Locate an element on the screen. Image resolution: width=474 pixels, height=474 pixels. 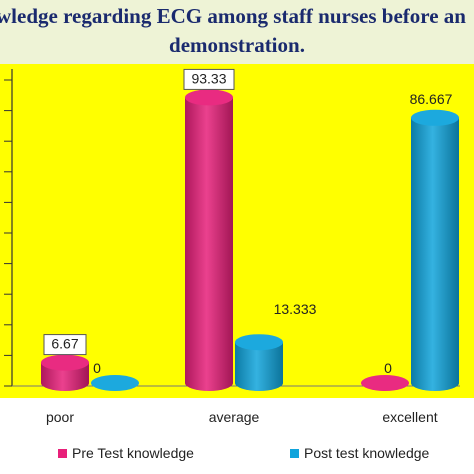
legend-item-pre: Pre Test knowledge is located at coordinates (126, 453).